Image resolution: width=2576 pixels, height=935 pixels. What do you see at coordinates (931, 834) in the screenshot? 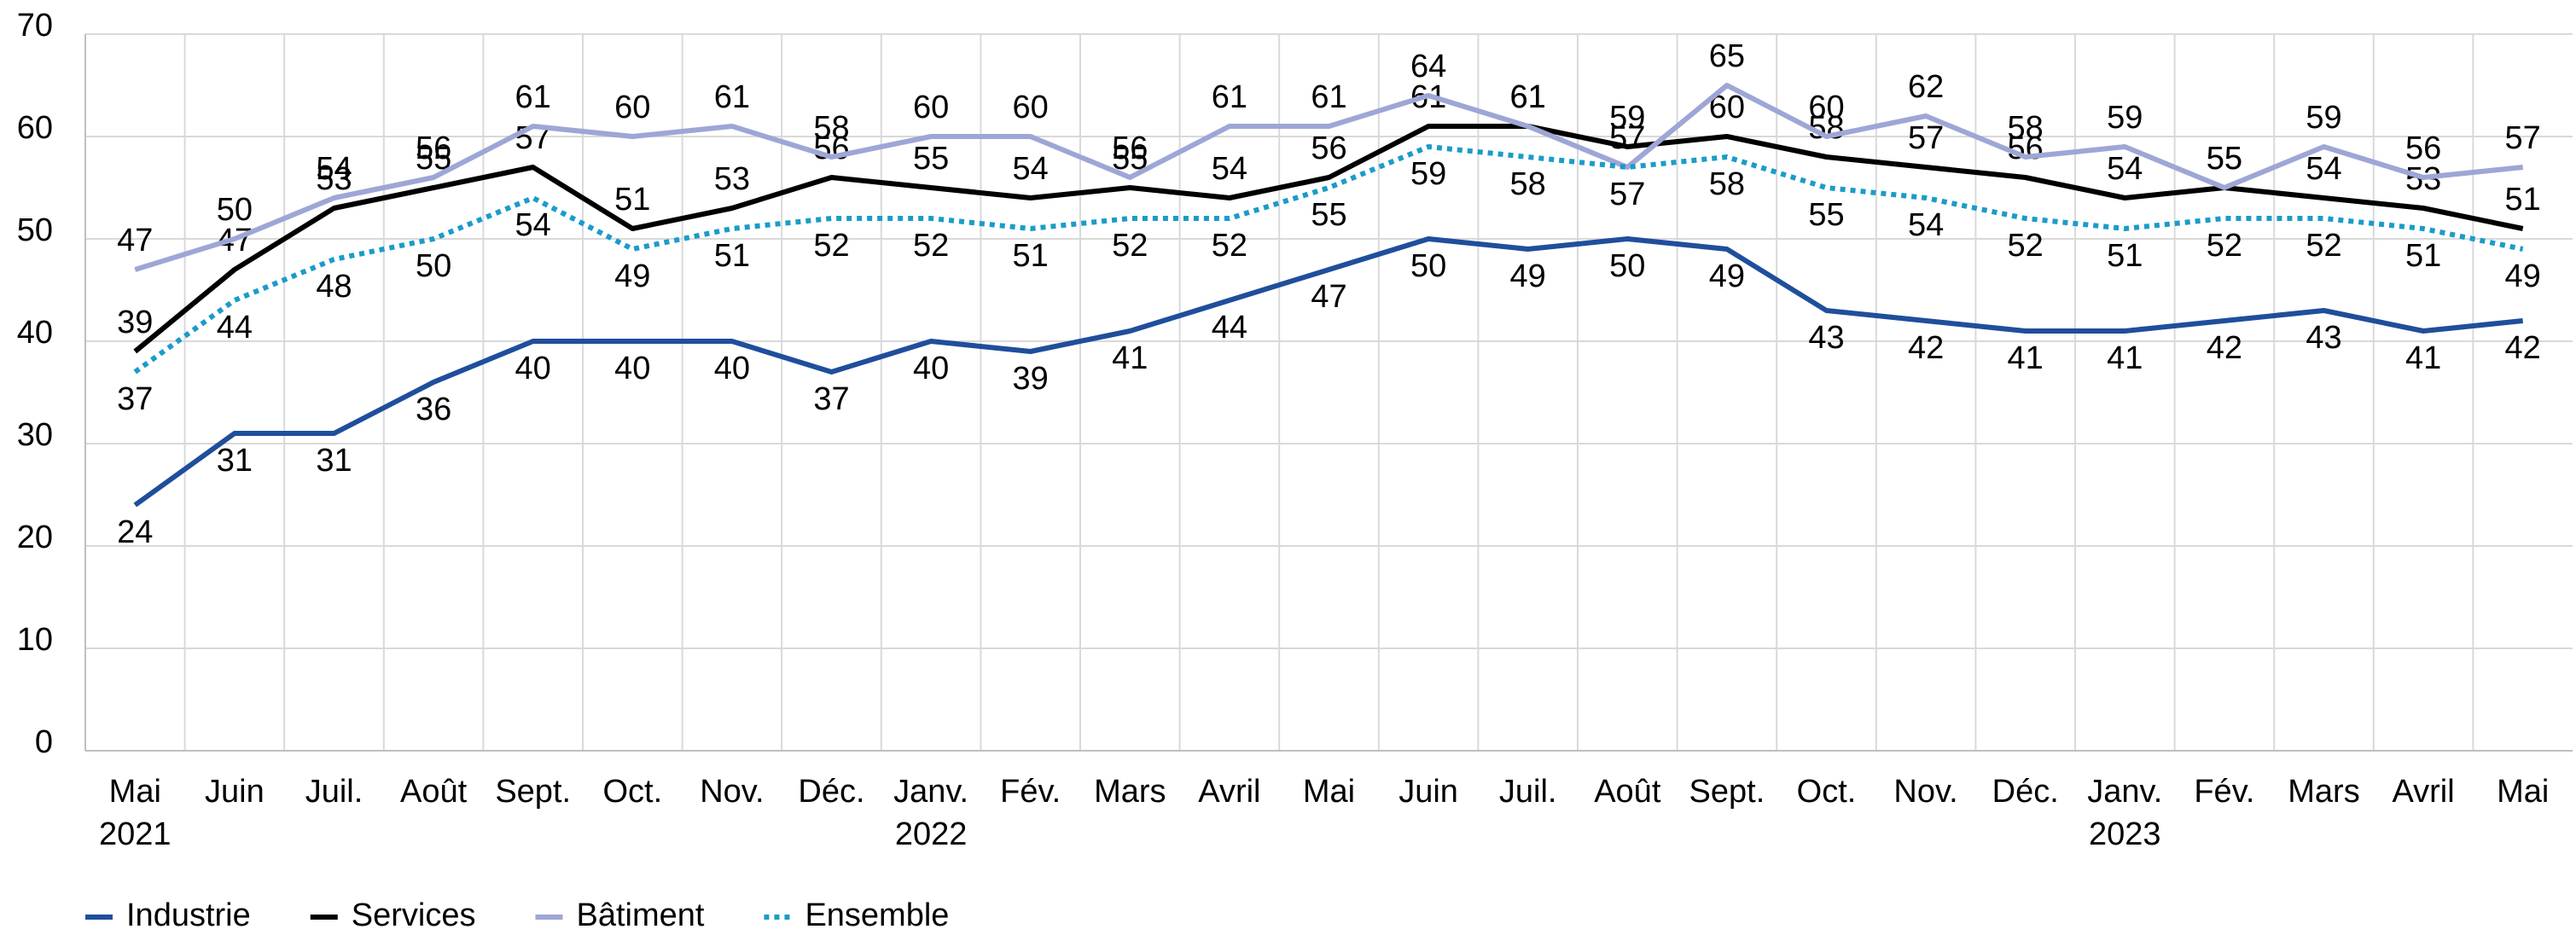
I see `x-tick-year: 2022` at bounding box center [931, 834].